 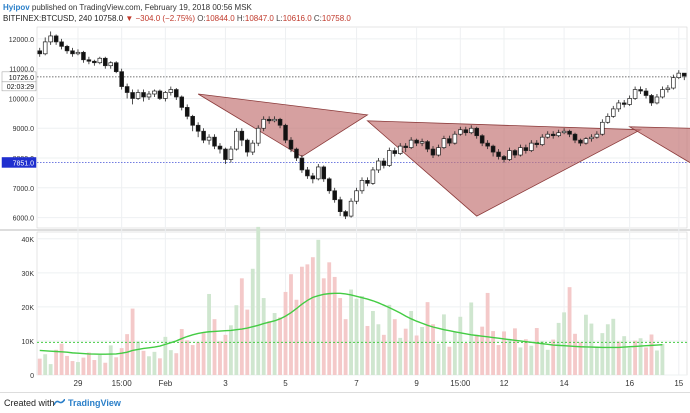 What do you see at coordinates (28, 342) in the screenshot?
I see `volume-tick-label: 10K` at bounding box center [28, 342].